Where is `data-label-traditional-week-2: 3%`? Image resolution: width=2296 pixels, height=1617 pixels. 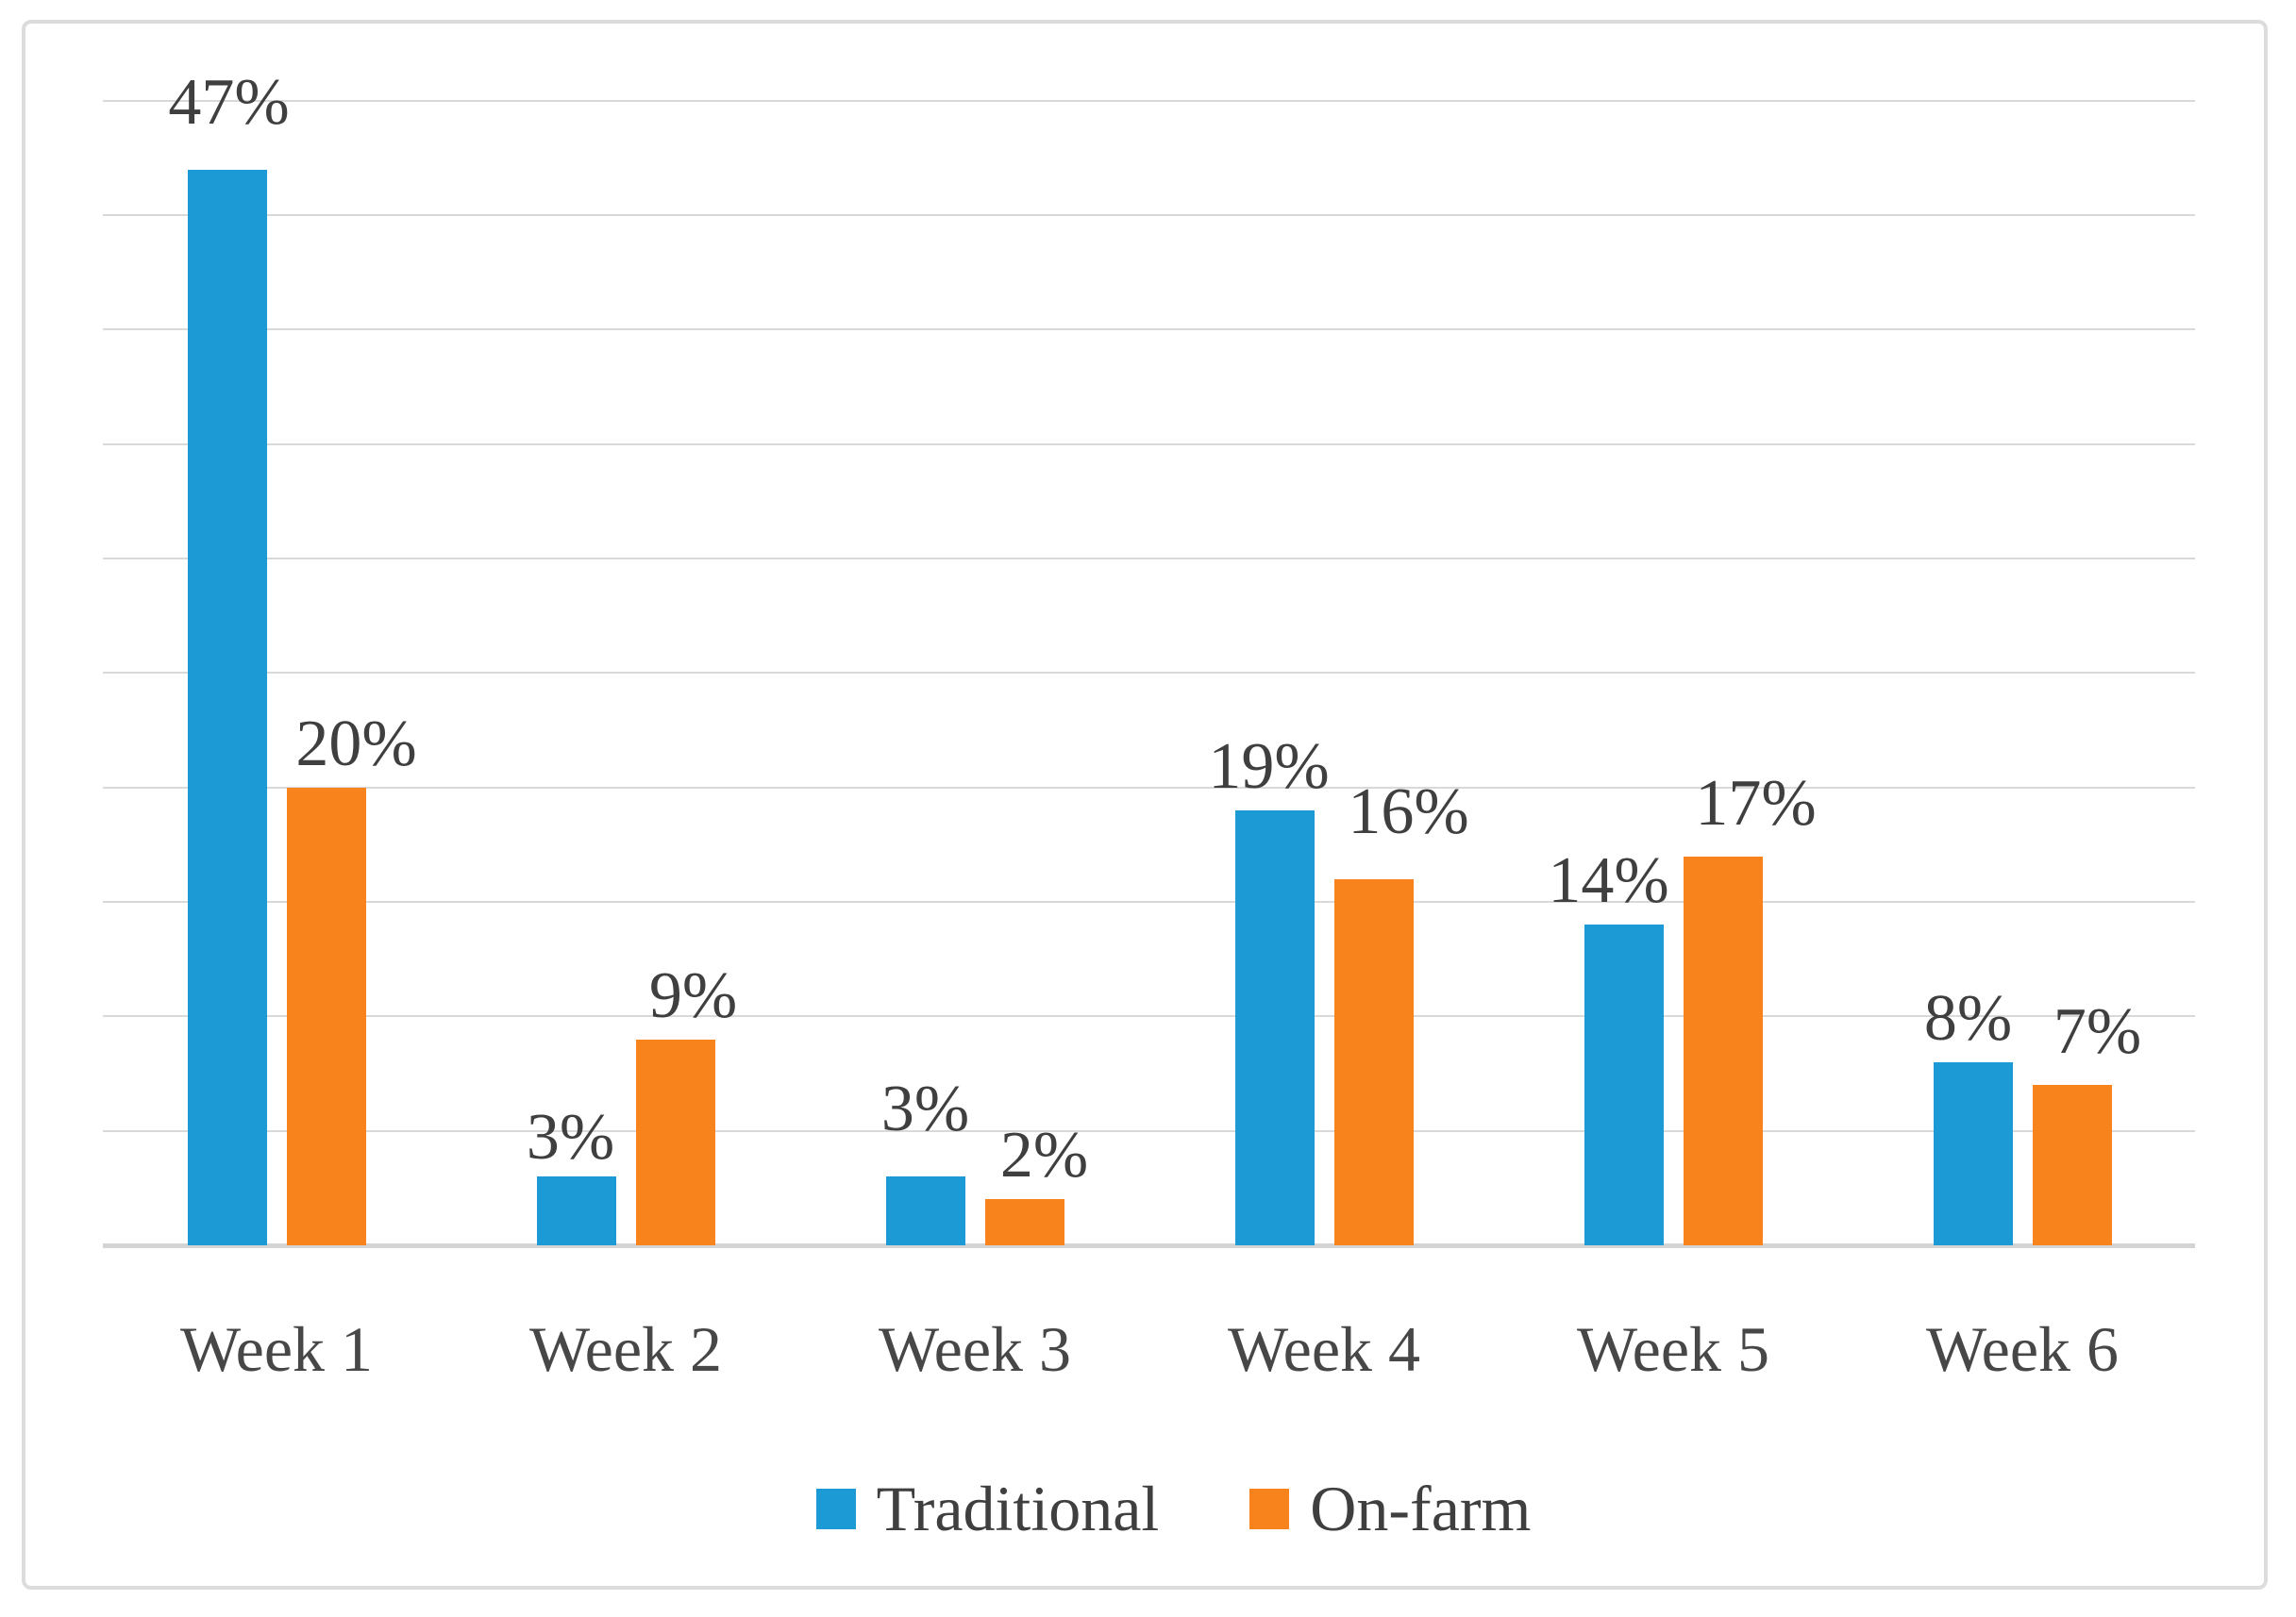 data-label-traditional-week-2: 3% is located at coordinates (570, 1138).